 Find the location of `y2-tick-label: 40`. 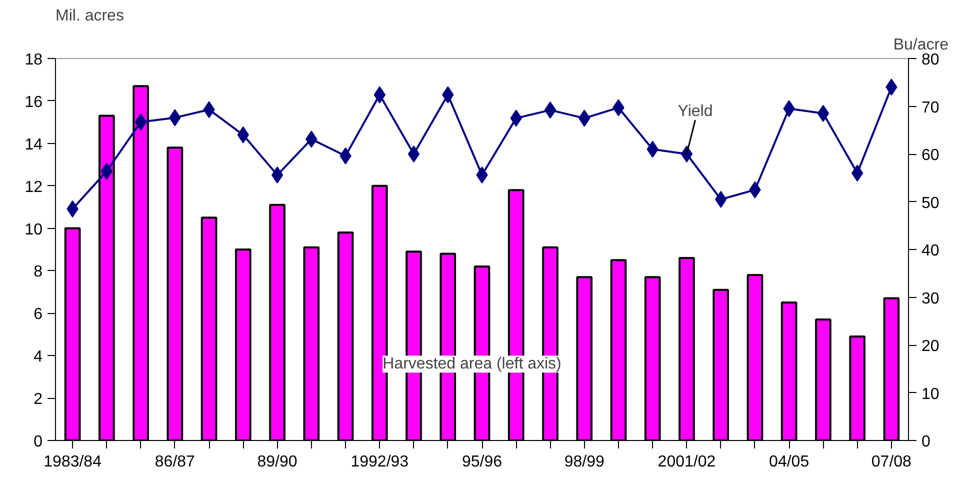

y2-tick-label: 40 is located at coordinates (931, 251).